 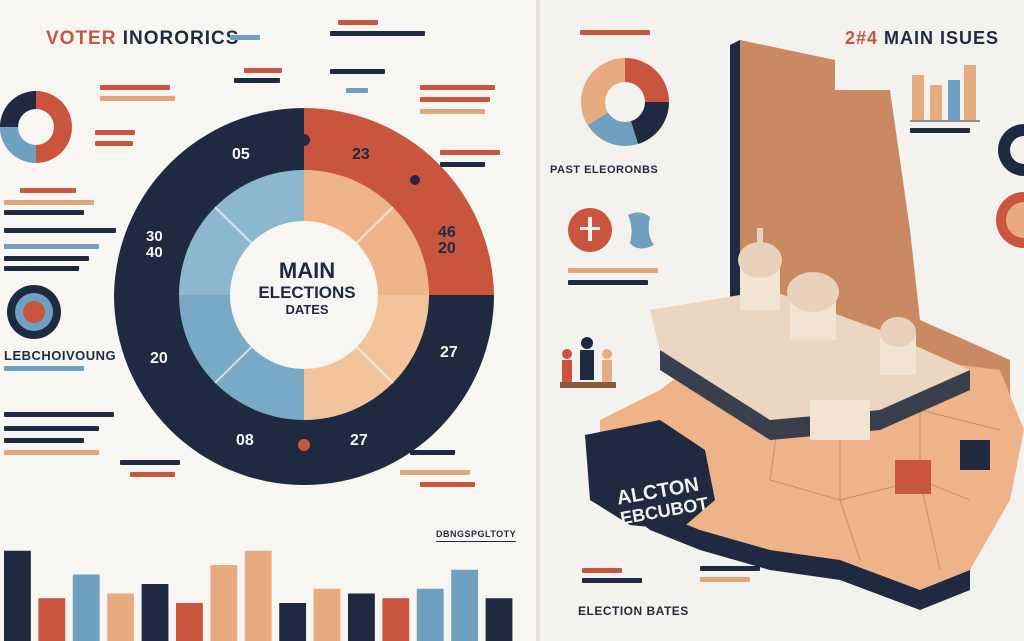 What do you see at coordinates (588, 362) in the screenshot?
I see `people-figures-icon` at bounding box center [588, 362].